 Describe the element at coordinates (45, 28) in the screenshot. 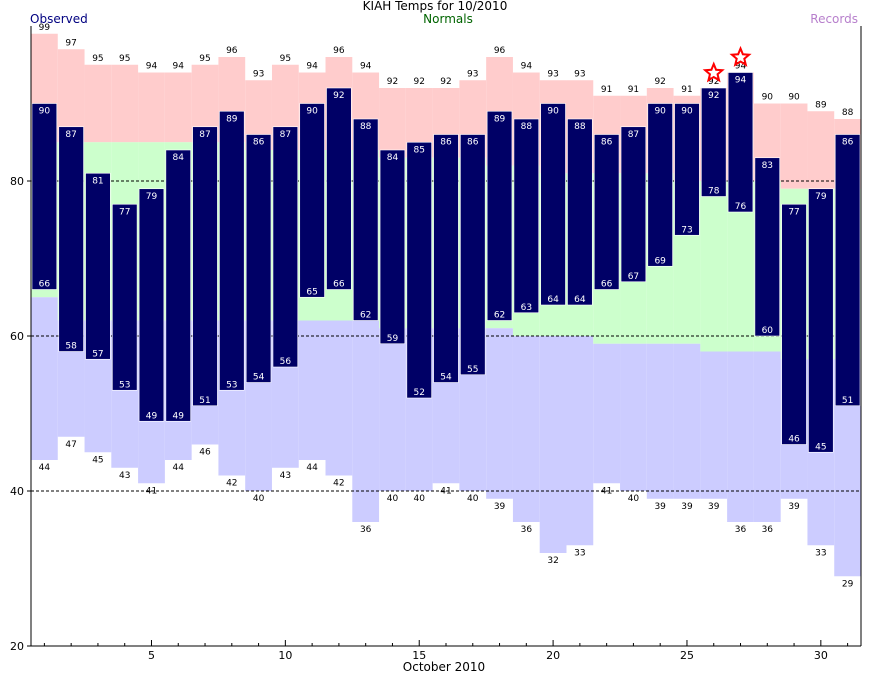

I see `record-high-label: 99` at that location.